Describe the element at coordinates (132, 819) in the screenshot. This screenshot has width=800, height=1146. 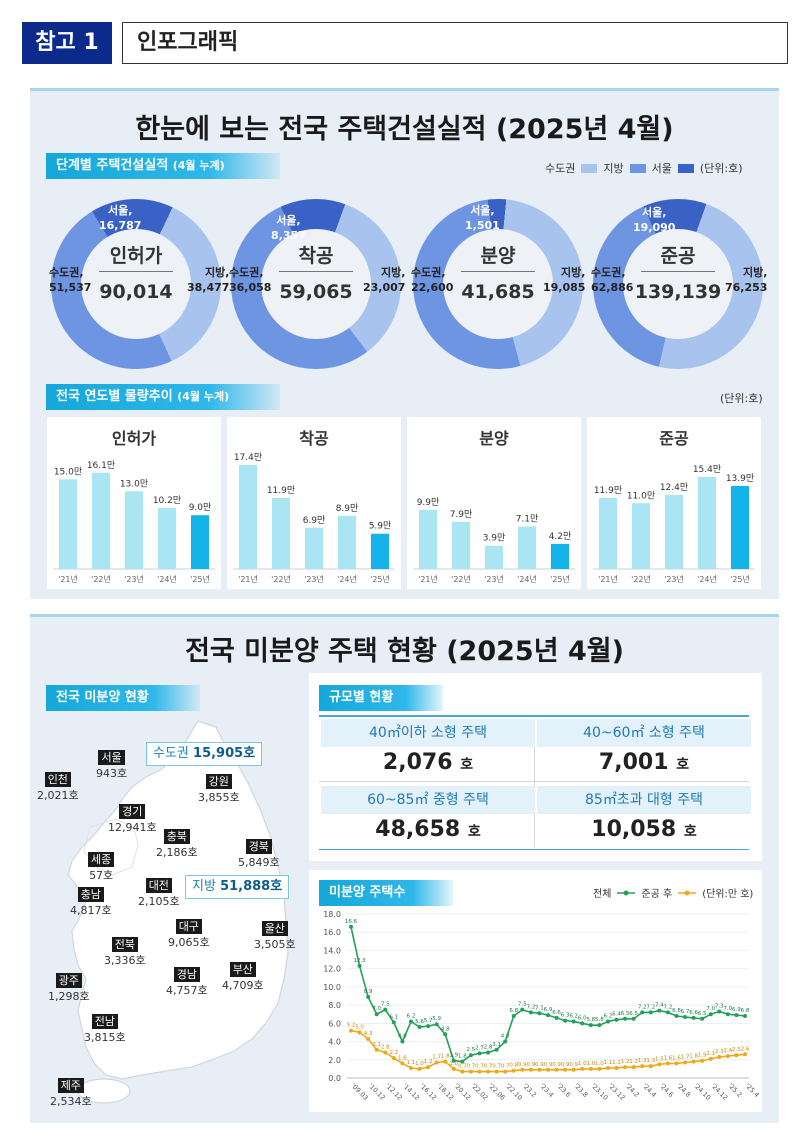
I see `region-gyeonggi: 경기 12,941호` at that location.